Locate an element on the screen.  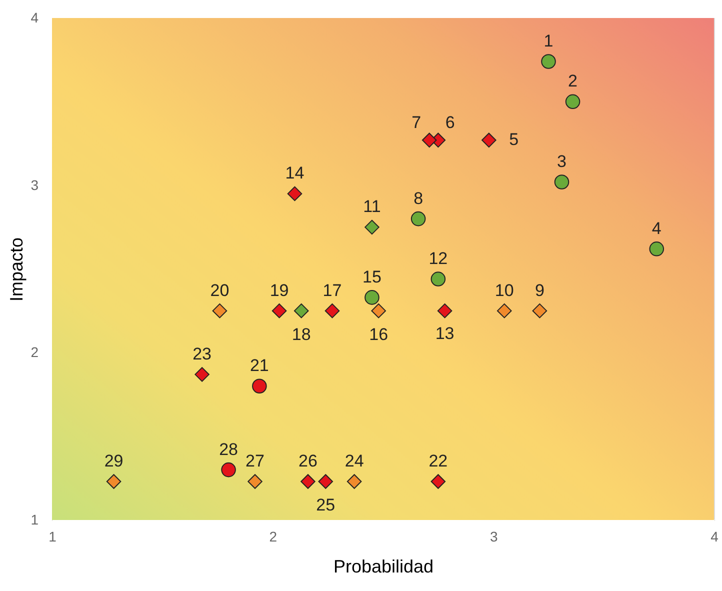
annotation: 2 is located at coordinates (573, 81).